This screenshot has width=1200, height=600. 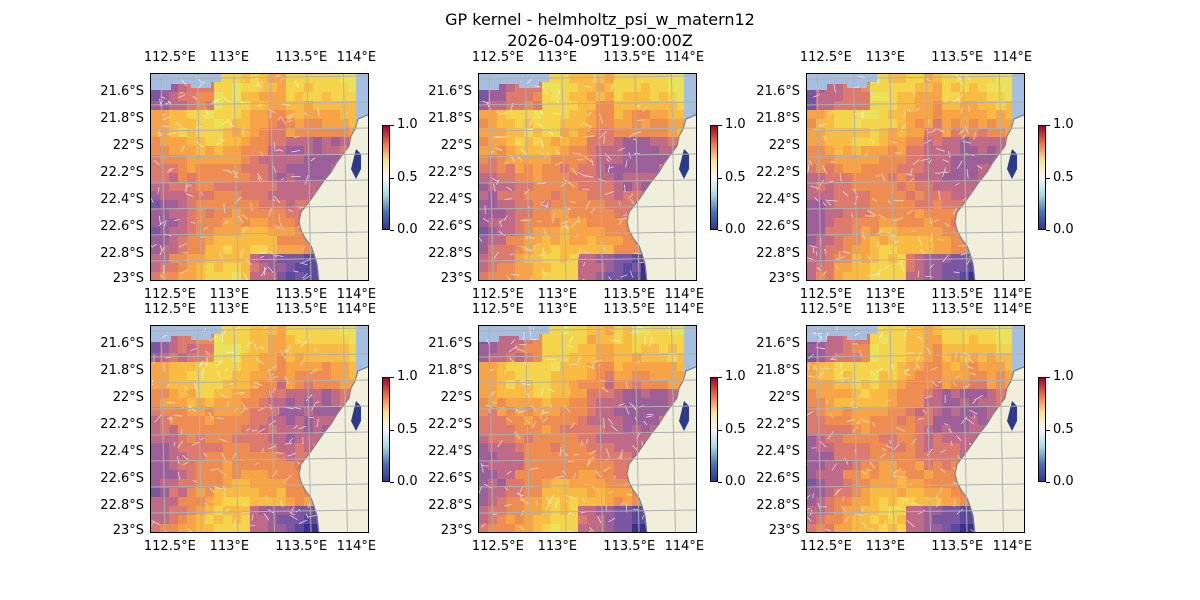 What do you see at coordinates (600, 40) in the screenshot?
I see `figure-title-line2: 2026-04-09T19:00:00Z` at bounding box center [600, 40].